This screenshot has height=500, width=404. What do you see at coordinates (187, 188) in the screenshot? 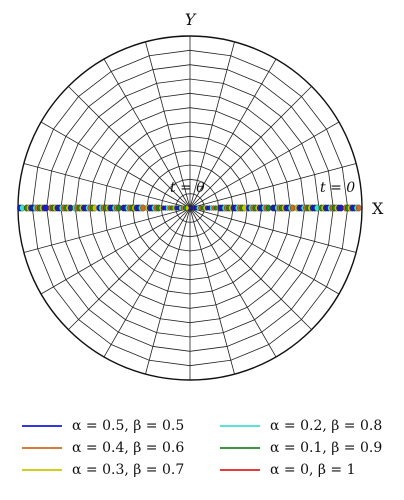
I see `time-label-center: t = θ` at bounding box center [187, 188].